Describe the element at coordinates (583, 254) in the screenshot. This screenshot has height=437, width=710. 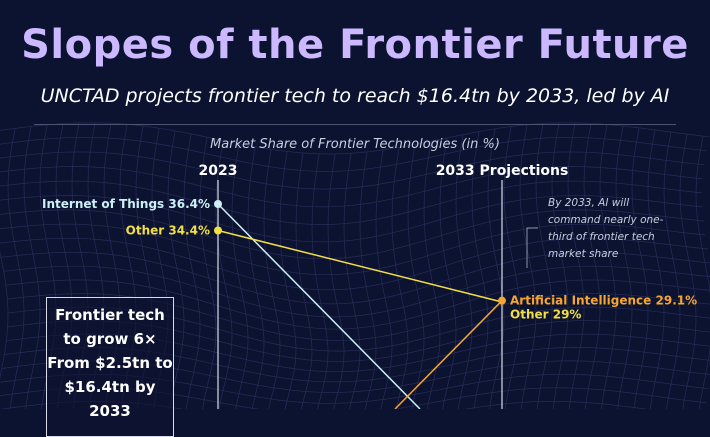
I see `callout-line: market share` at that location.